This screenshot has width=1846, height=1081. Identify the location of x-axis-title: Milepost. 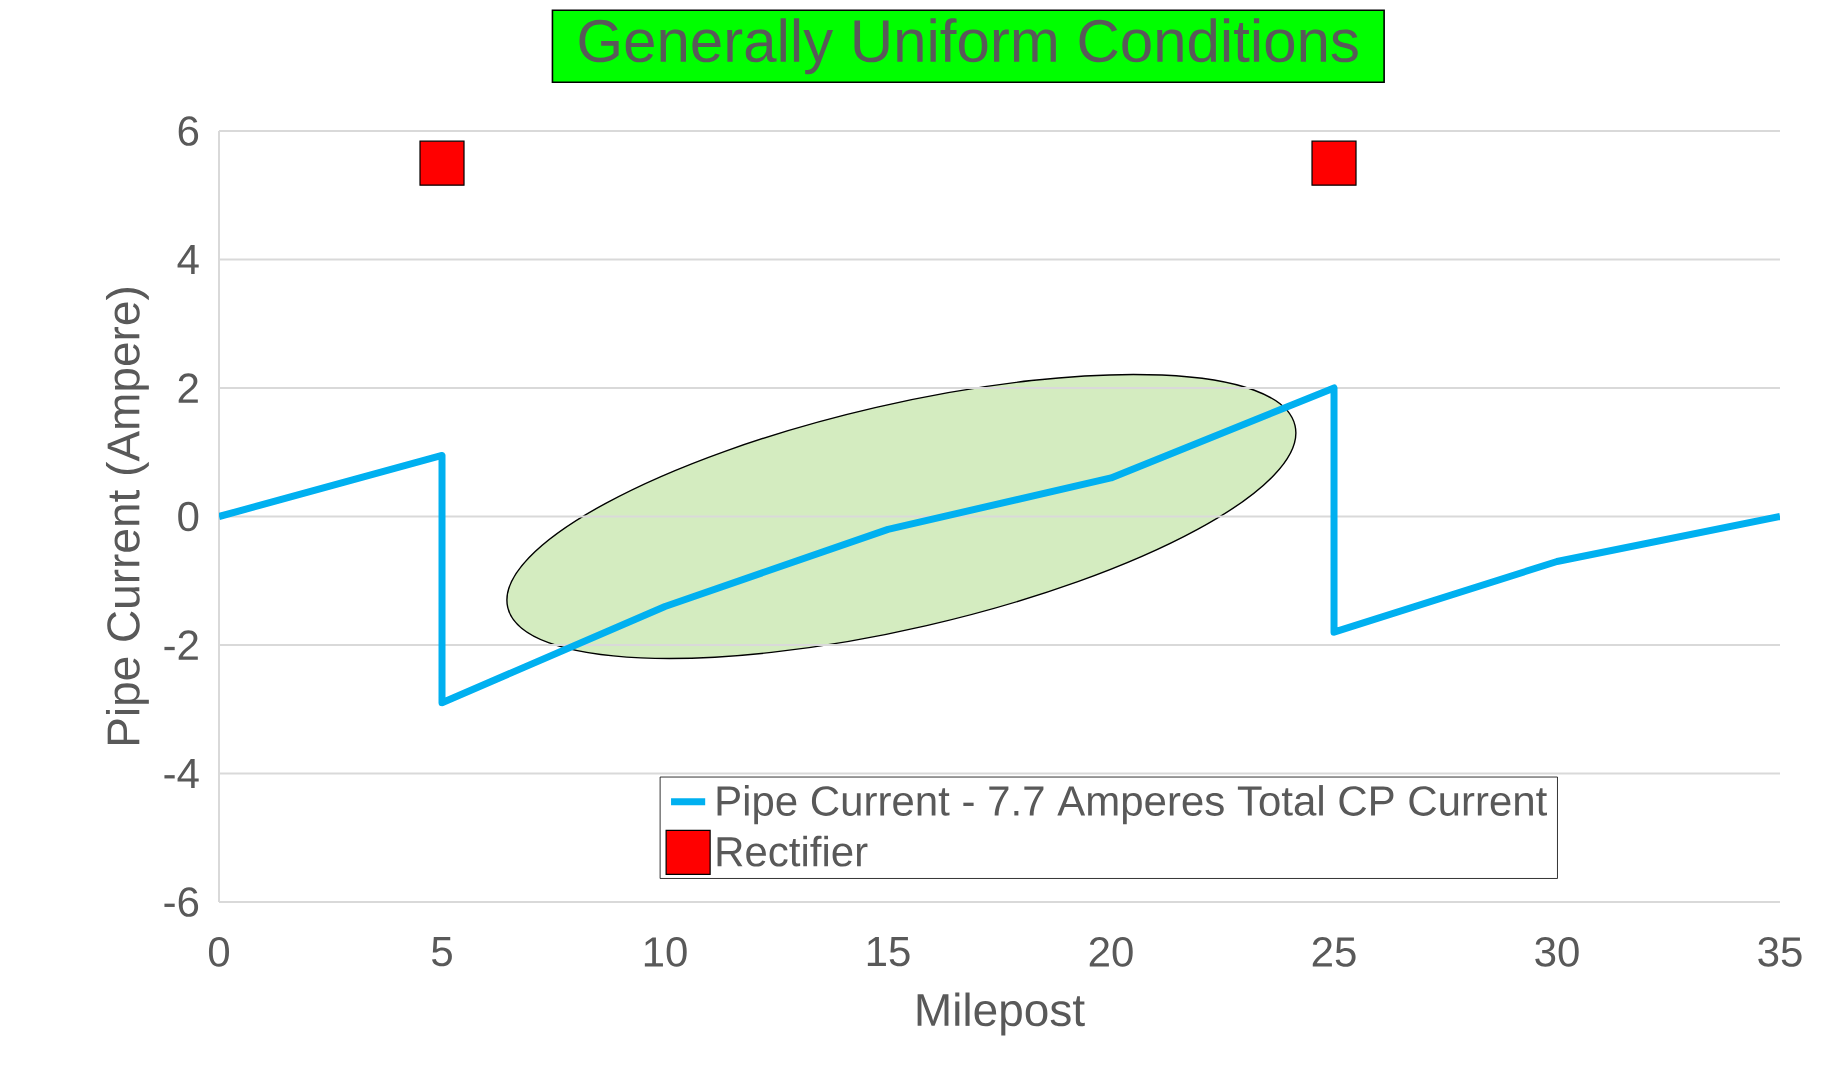
(1001, 1014).